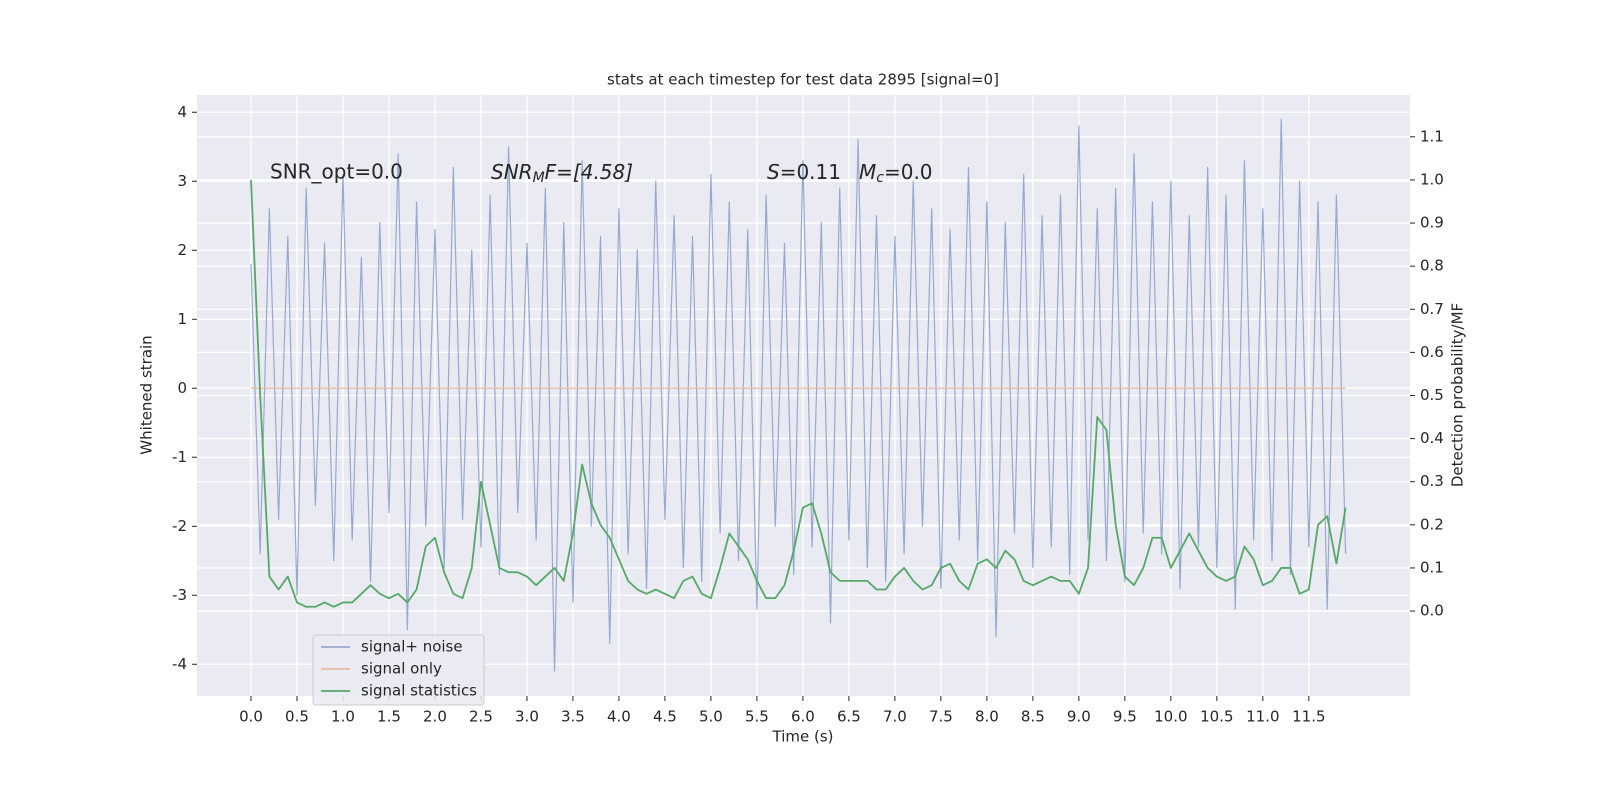  Describe the element at coordinates (1458, 395) in the screenshot. I see `y2-axis-label: Detection probability/MF` at that location.